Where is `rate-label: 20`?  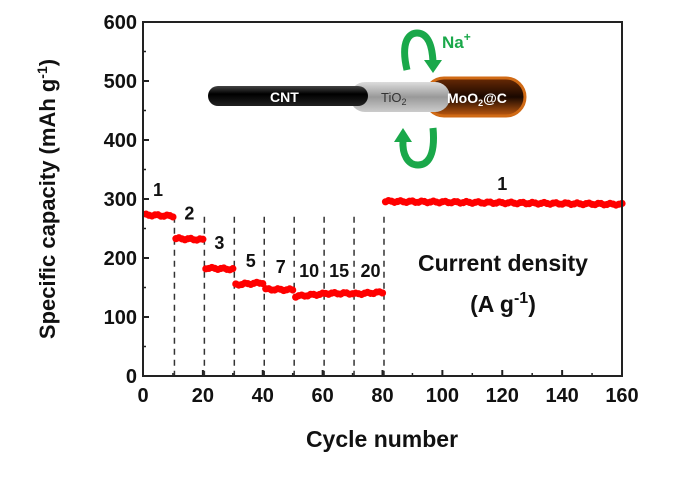
rate-label: 20 is located at coordinates (371, 271).